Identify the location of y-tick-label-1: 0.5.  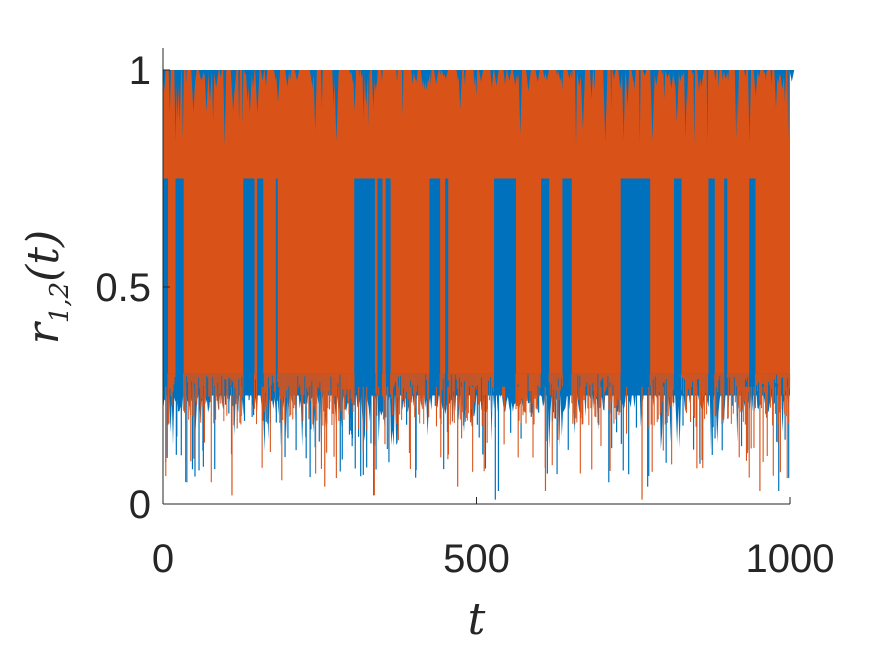
(123, 288).